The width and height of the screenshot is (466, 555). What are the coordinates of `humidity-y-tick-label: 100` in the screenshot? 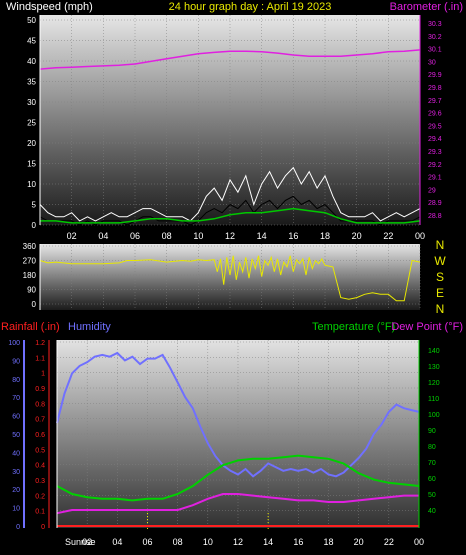 It's located at (14, 343).